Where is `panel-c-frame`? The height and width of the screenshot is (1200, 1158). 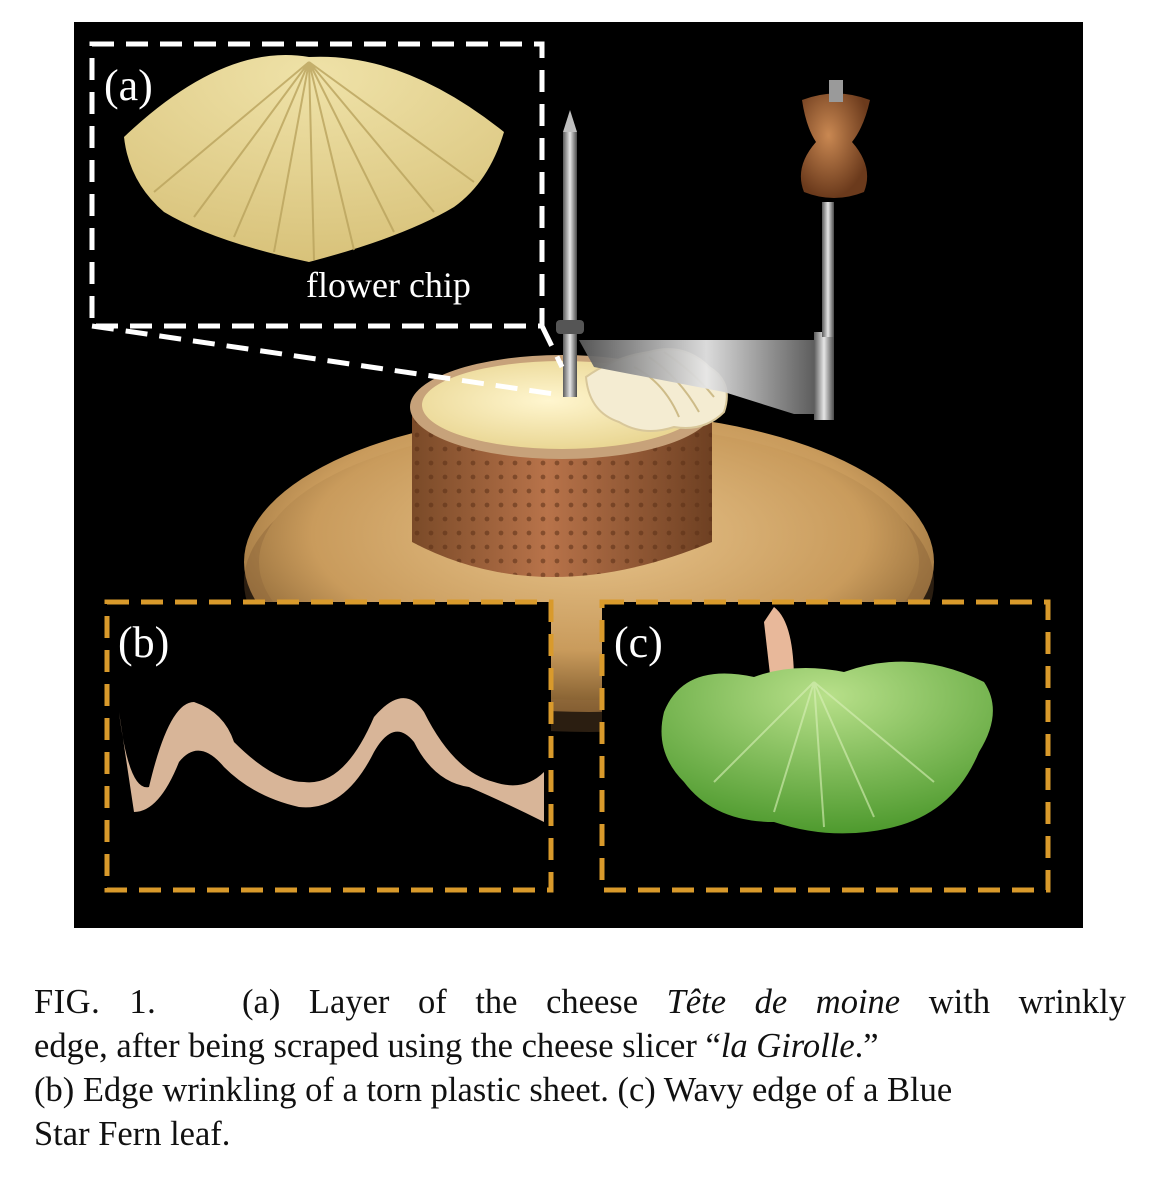 panel-c-frame is located at coordinates (825, 746).